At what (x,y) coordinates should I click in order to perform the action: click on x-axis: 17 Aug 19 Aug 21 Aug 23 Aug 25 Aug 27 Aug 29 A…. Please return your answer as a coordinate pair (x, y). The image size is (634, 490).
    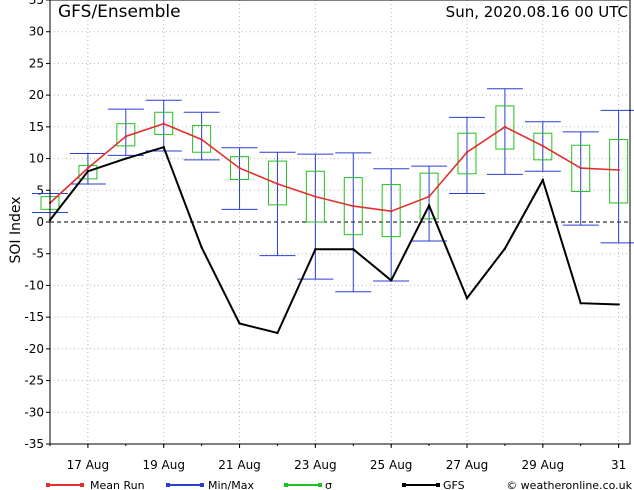
    Looking at the image, I should click on (337, 458).